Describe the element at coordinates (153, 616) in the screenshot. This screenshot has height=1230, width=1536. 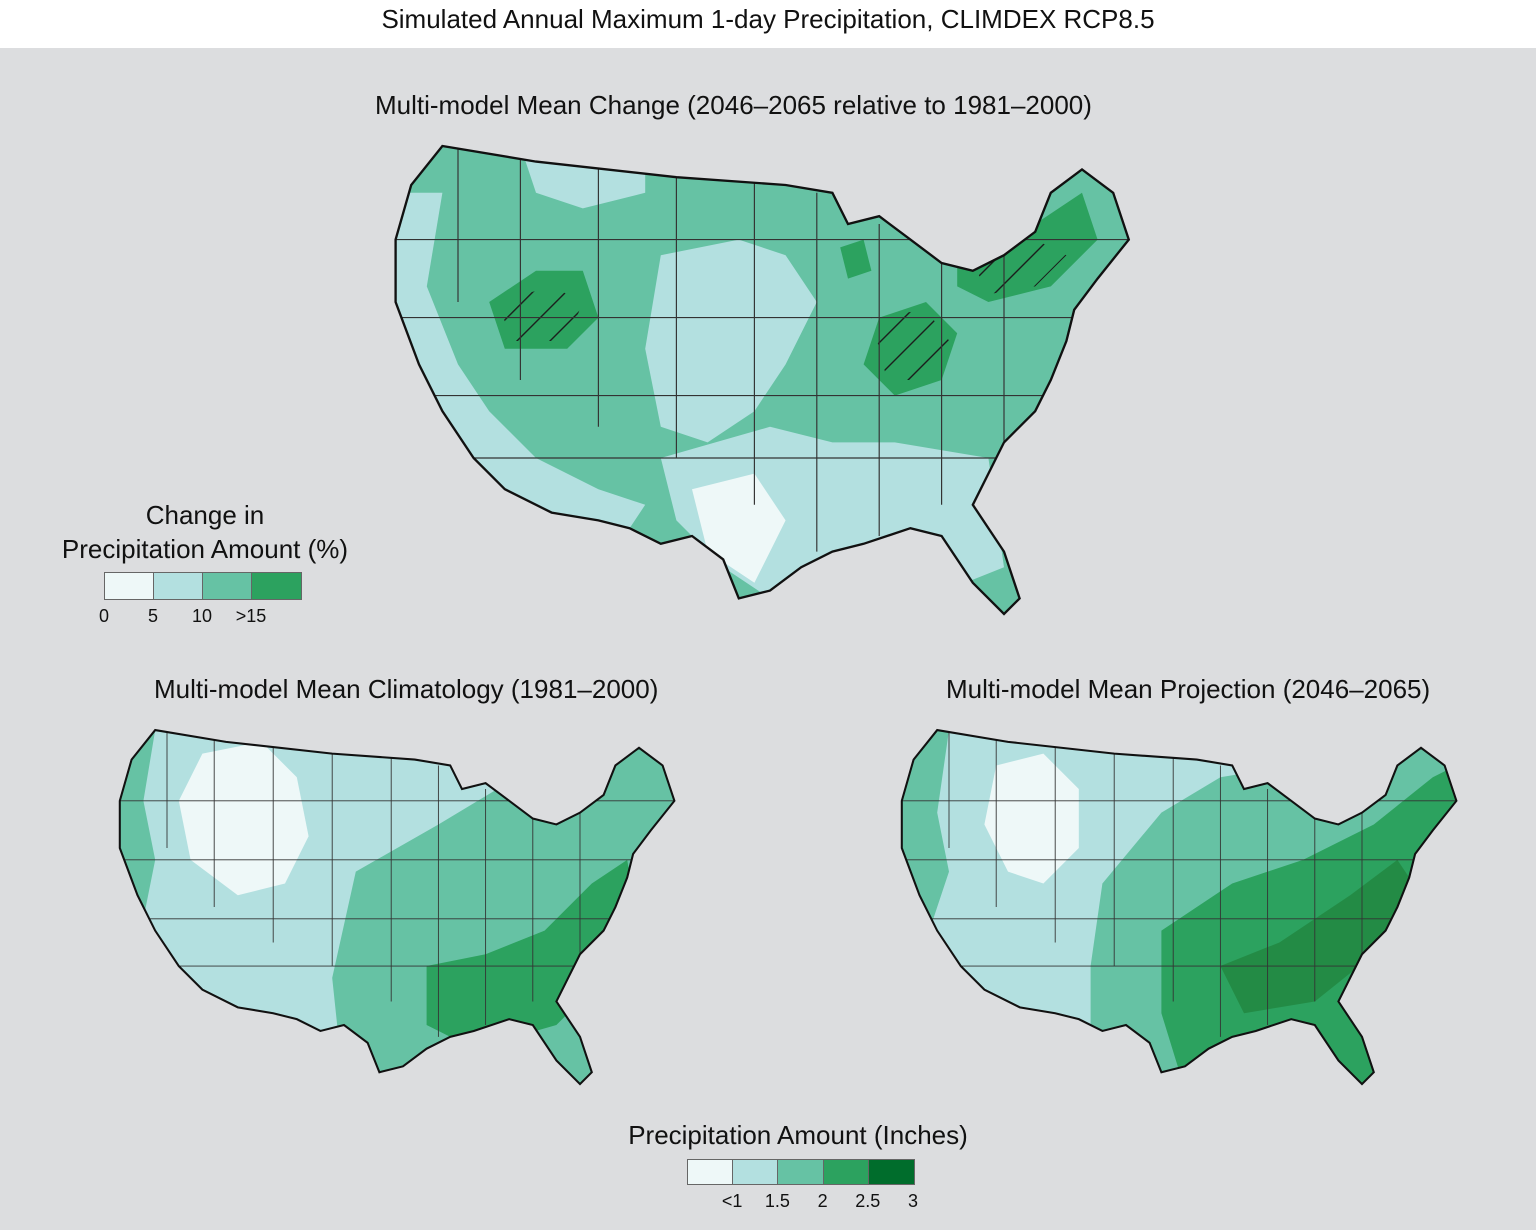
I see `change-legend-tick-label: 5` at that location.